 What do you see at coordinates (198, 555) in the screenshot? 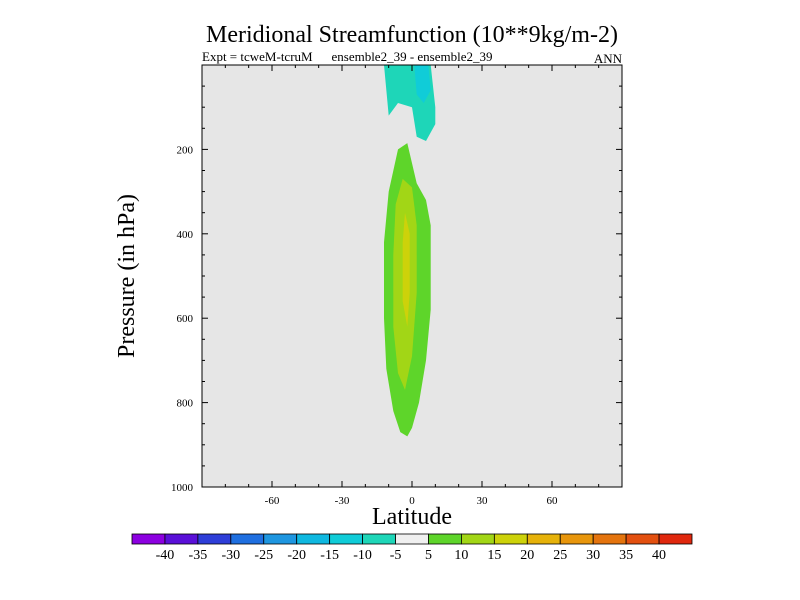
I see `colorbar-label: -35` at bounding box center [198, 555].